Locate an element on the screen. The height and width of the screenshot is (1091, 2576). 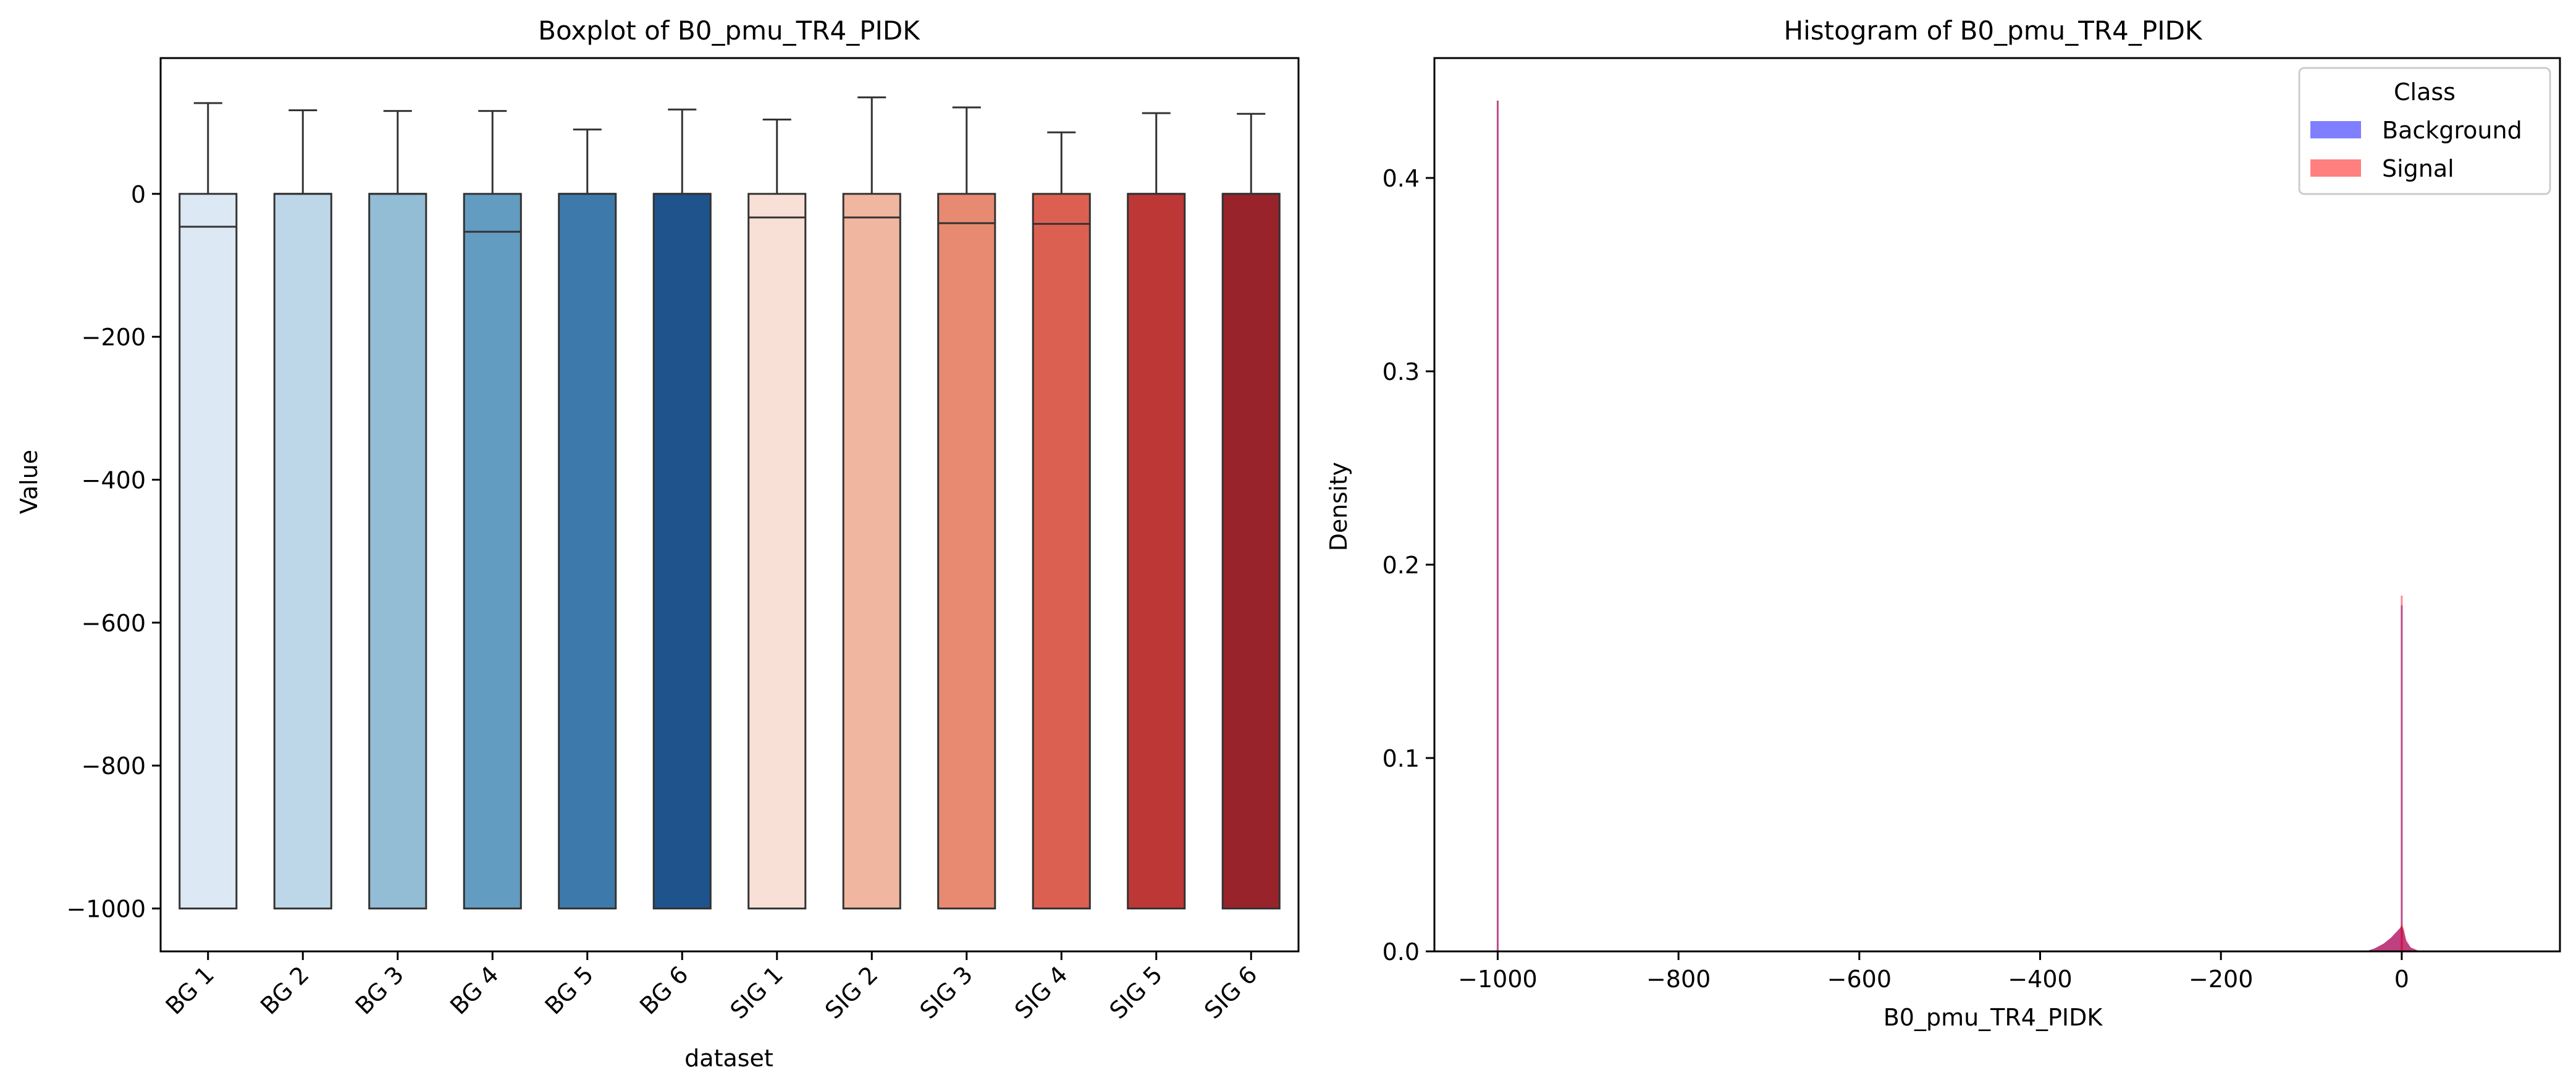
histogram-x-tick-label: −800 is located at coordinates (1678, 979).